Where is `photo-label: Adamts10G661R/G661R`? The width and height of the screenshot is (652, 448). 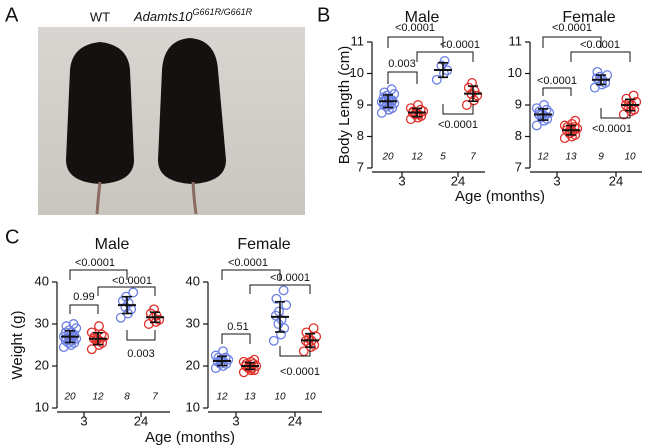 photo-label: Adamts10G661R/G661R is located at coordinates (193, 15).